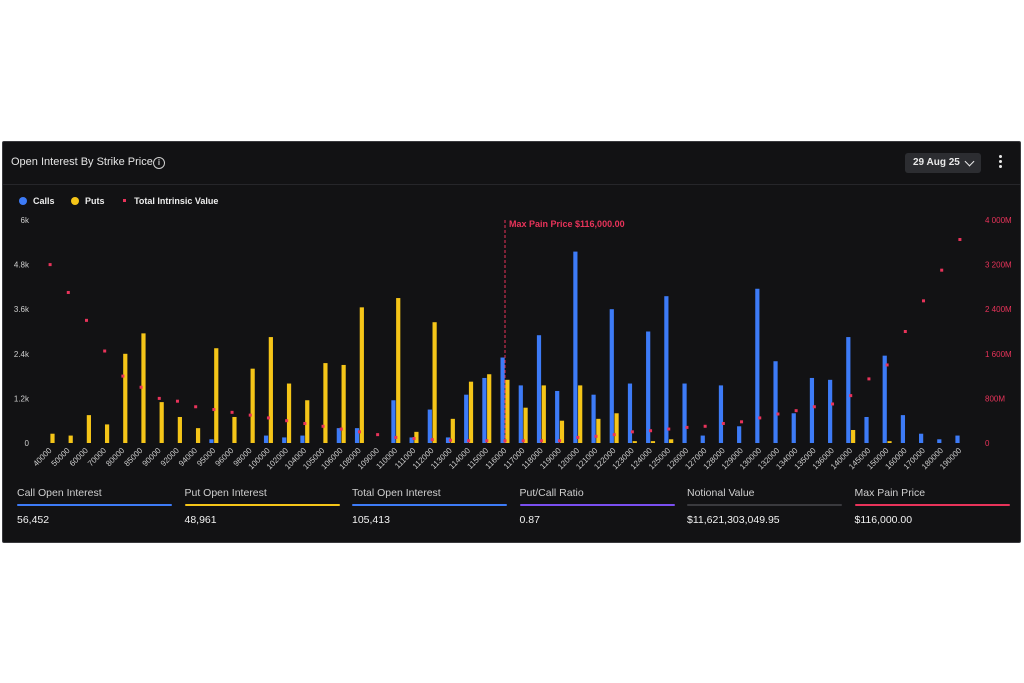  I want to click on x-tick-label: 90000, so click(152, 457).